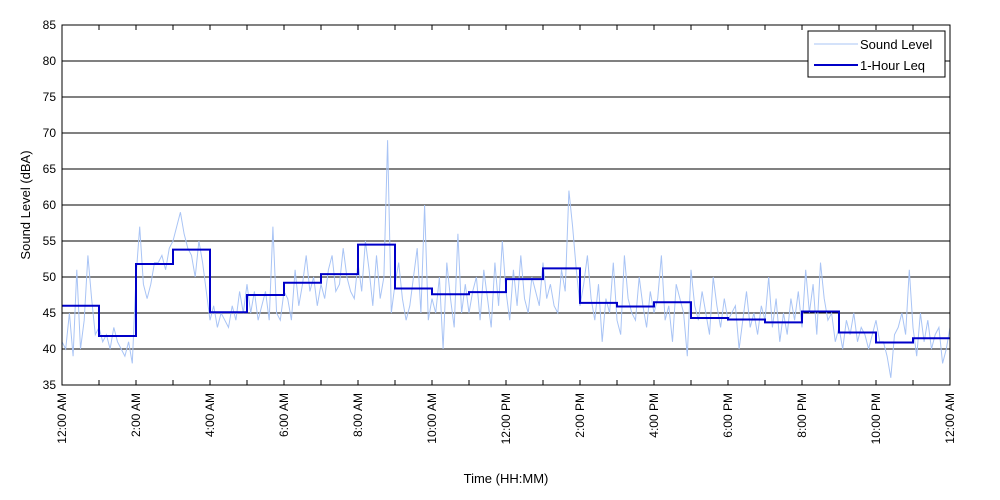  Describe the element at coordinates (432, 418) in the screenshot. I see `x-tick-label: 10:00 AM` at that location.